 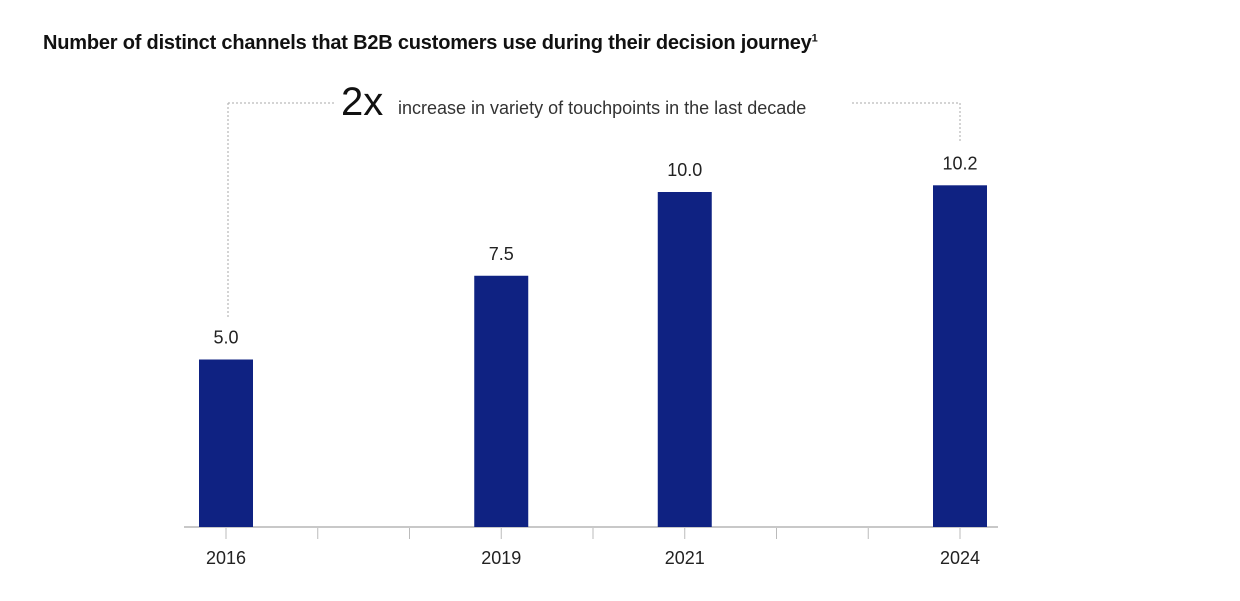 What do you see at coordinates (501, 254) in the screenshot?
I see `value-label-2019: 7.5` at bounding box center [501, 254].